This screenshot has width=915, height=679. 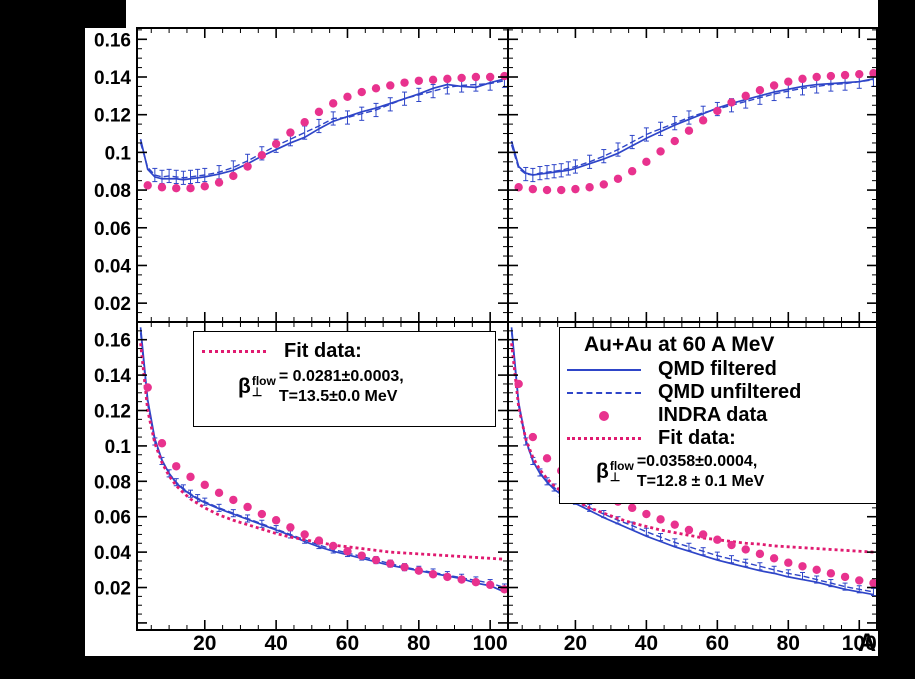 I want to click on legend-title: Au+Au at 60 A MeV, so click(x=679, y=344).